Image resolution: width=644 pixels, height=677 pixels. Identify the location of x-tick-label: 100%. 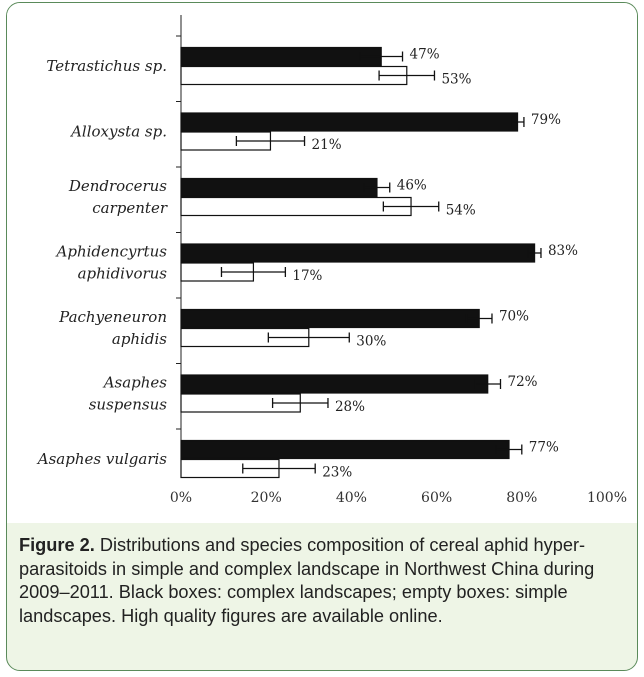
(607, 498).